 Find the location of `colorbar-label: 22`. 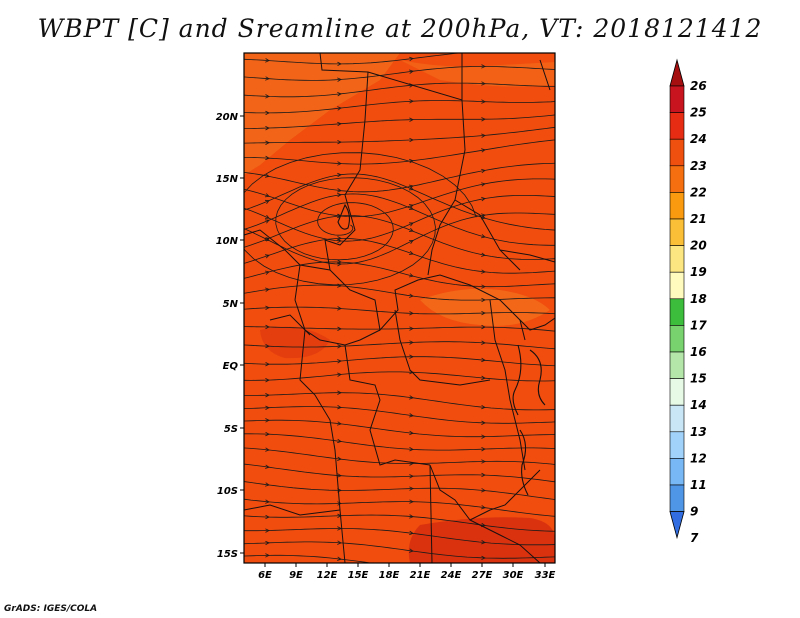

colorbar-label: 22 is located at coordinates (698, 192).